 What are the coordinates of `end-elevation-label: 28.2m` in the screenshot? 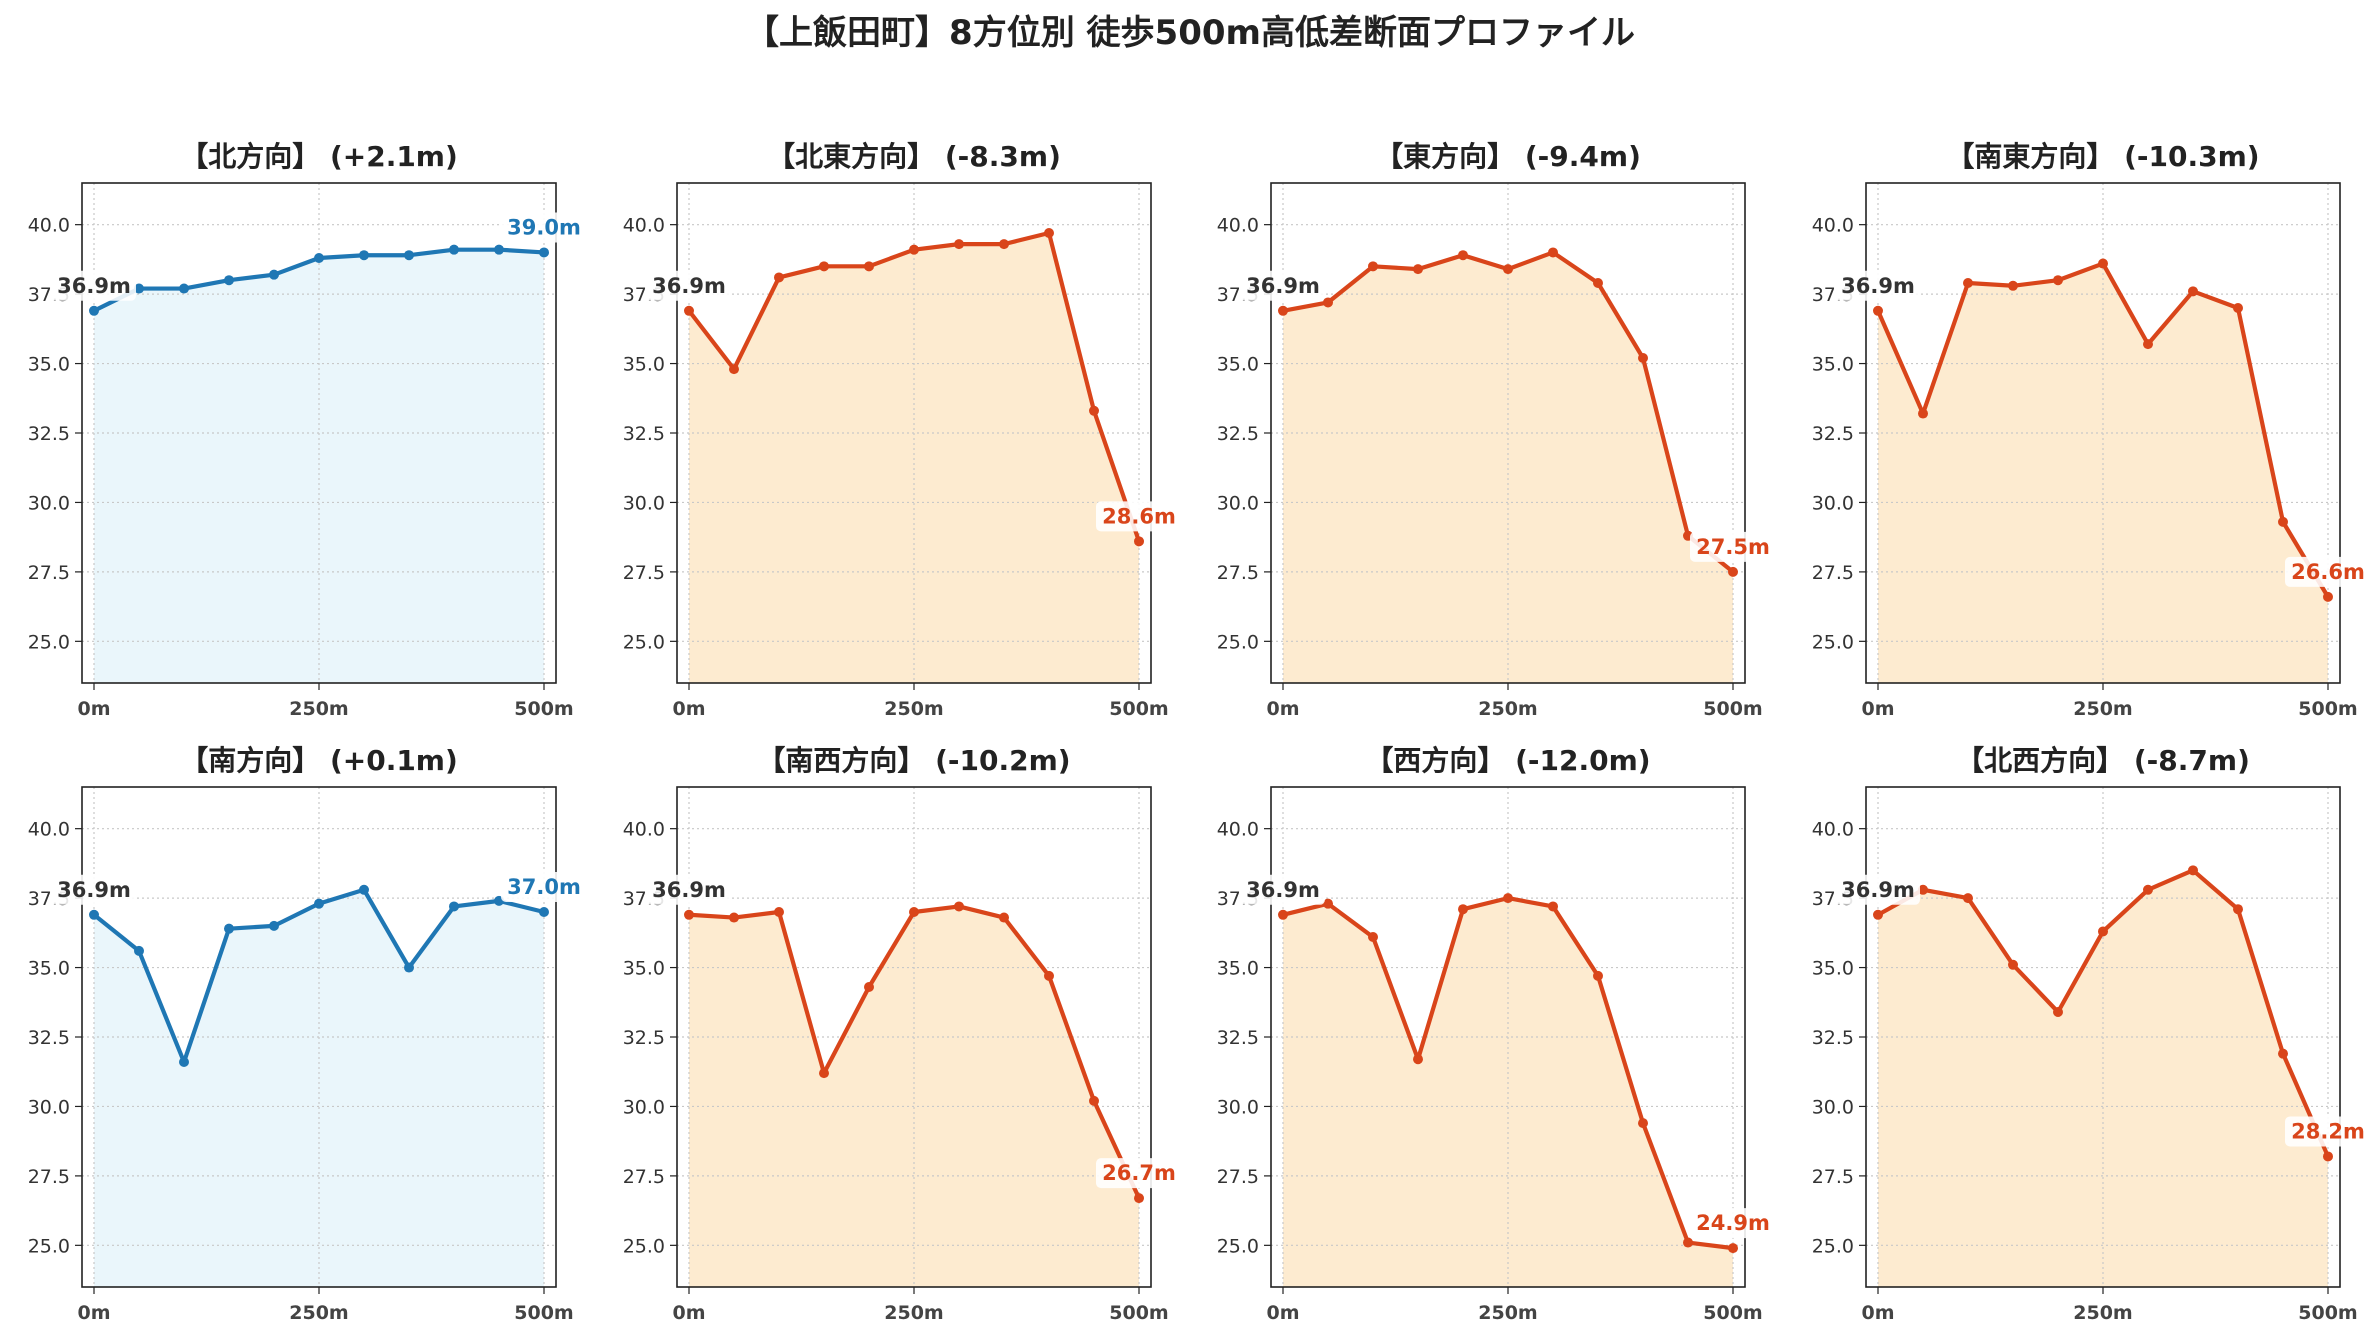 It's located at (2328, 1131).